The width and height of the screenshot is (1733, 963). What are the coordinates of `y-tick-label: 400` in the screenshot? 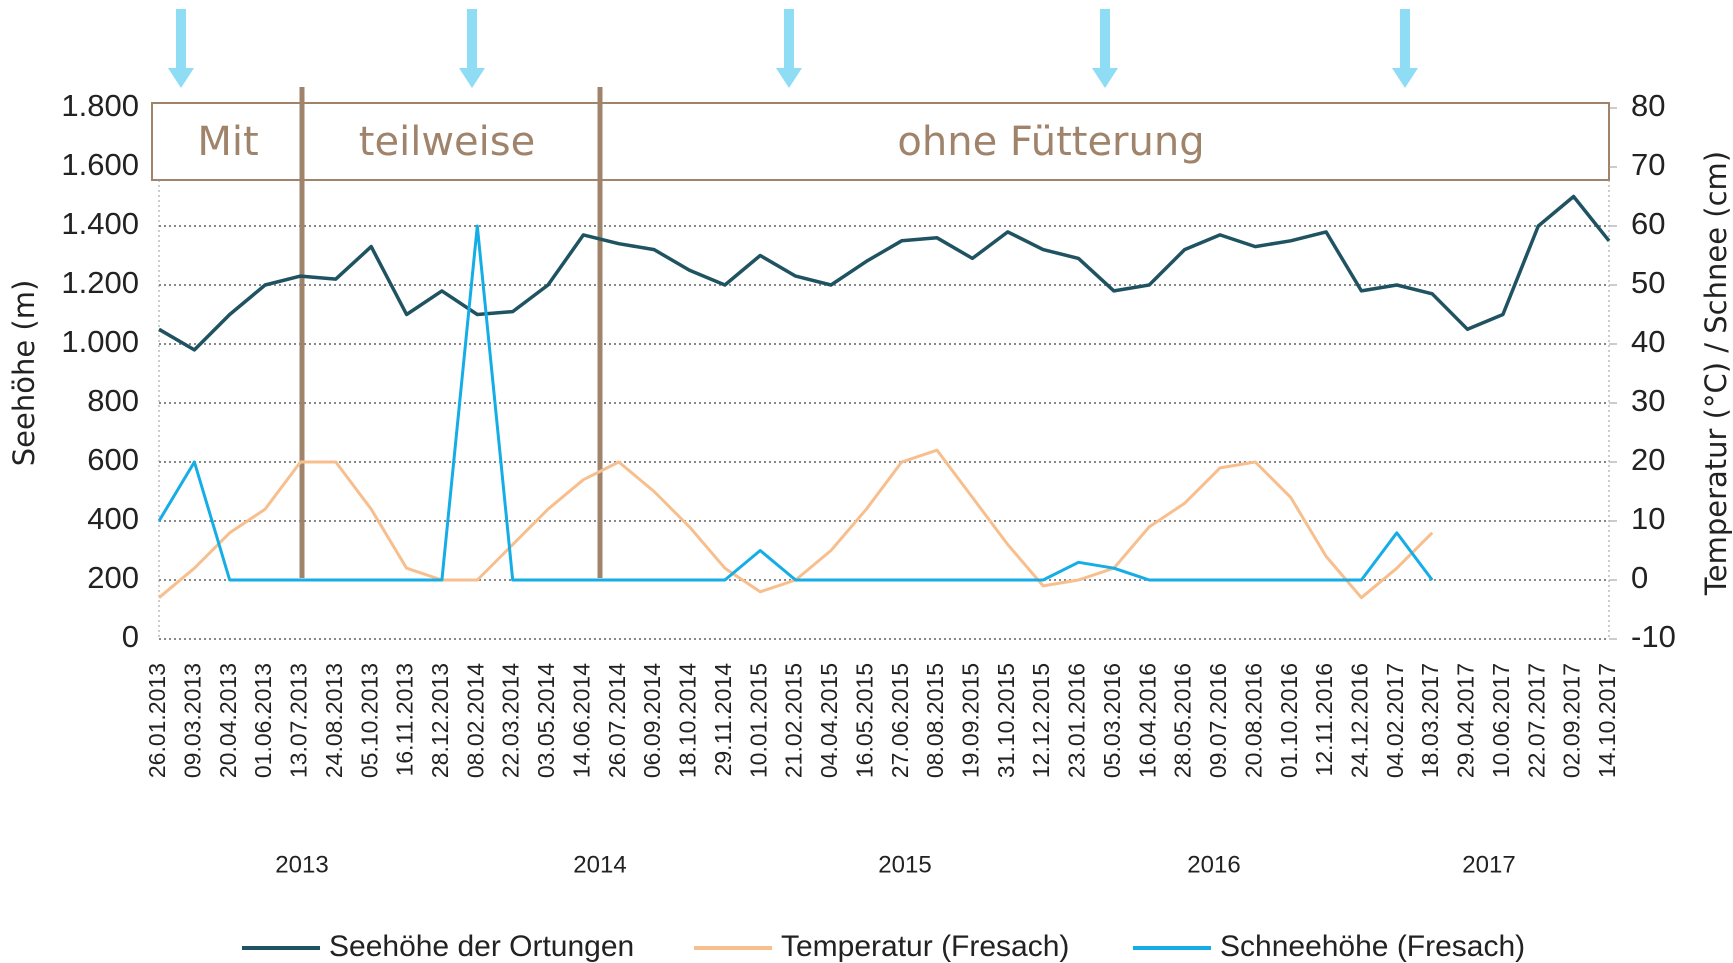 It's located at (113, 518).